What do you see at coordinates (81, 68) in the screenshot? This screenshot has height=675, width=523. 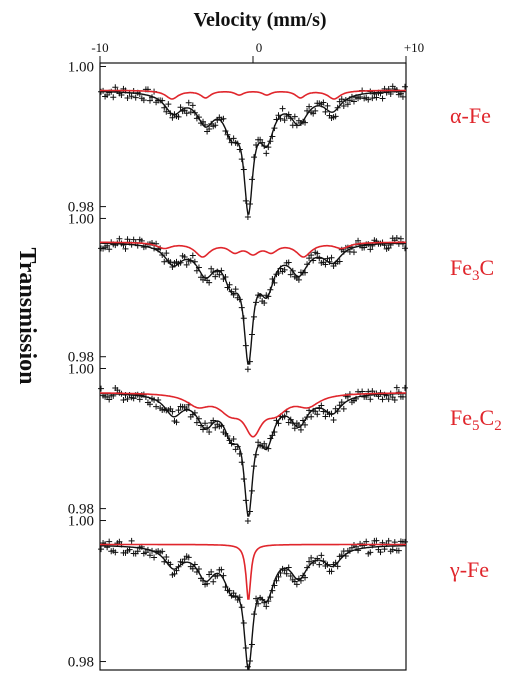 I see `y-tick-label-0-top: 1.00` at bounding box center [81, 68].